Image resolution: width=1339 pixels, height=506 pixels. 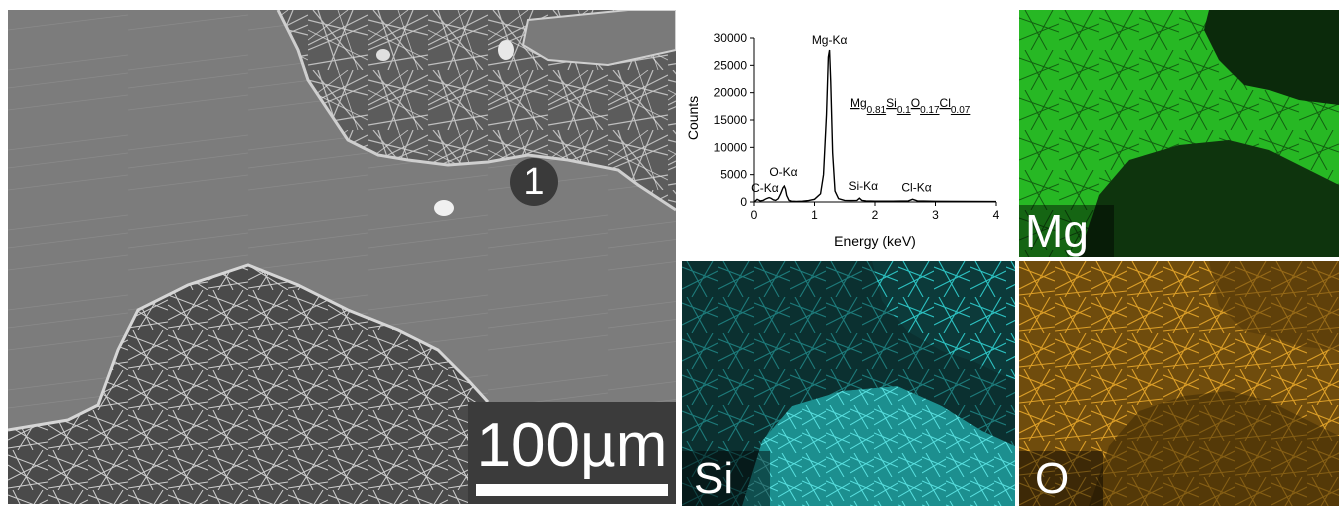 What do you see at coordinates (875, 241) in the screenshot?
I see `x-axis-label: Energy (keV)` at bounding box center [875, 241].